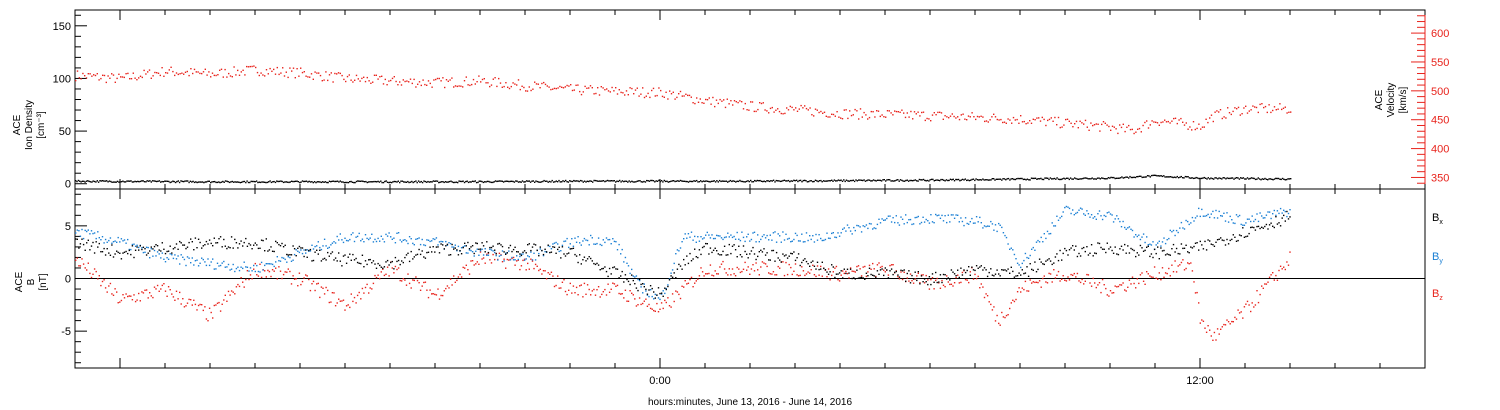 The image size is (1500, 410). Describe the element at coordinates (62, 79) in the screenshot. I see `density-tick-label: 100` at that location.